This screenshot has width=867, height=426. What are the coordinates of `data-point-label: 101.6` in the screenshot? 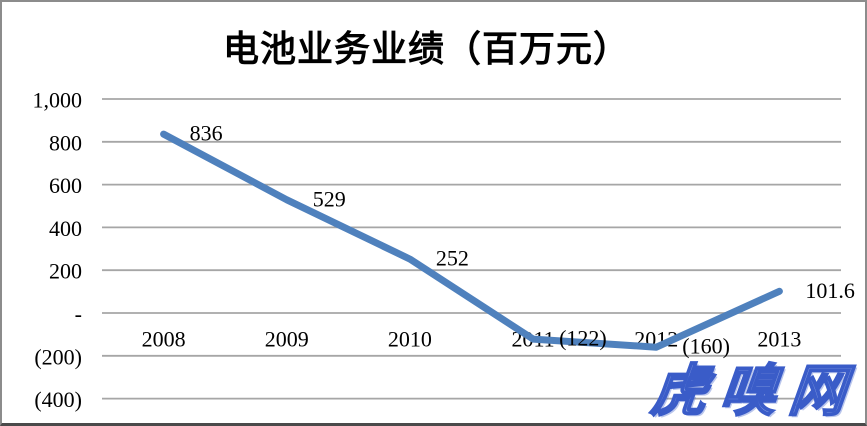 It's located at (830, 290).